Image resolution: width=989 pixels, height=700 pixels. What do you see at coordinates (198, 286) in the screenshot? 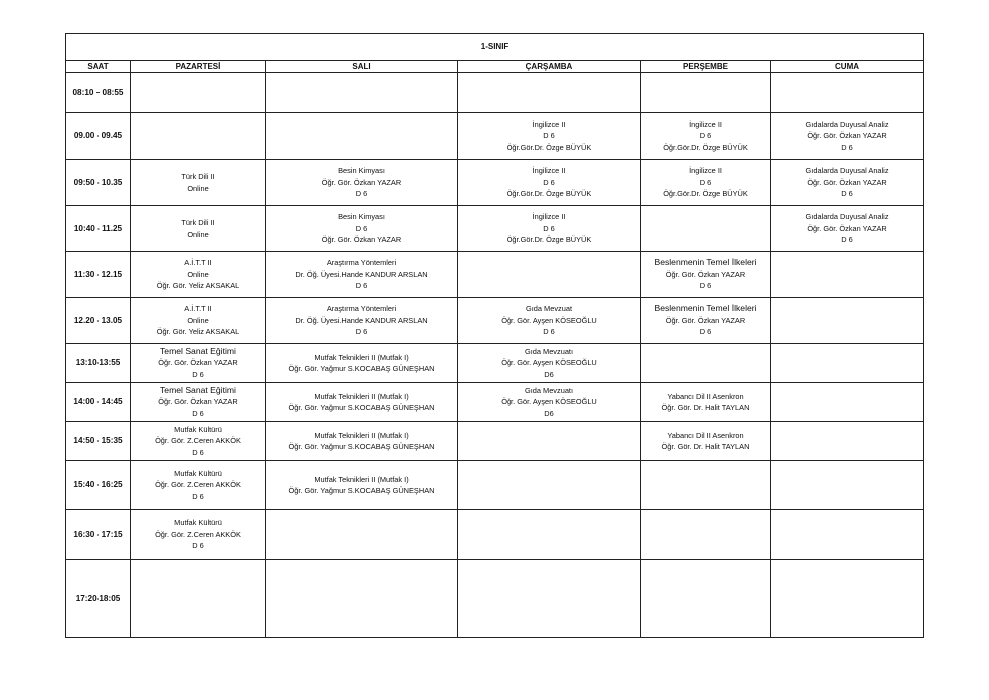
I see `course-detail: Öğr. Gör. Yeliz AKSAKAL` at bounding box center [198, 286].